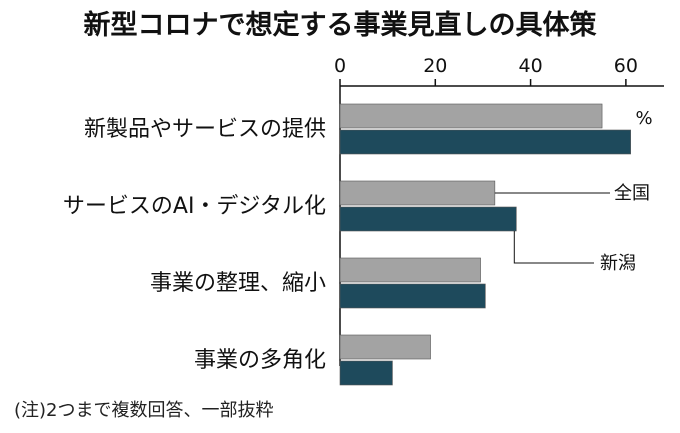  I want to click on legend-label-niigata: 新潟, so click(618, 263).